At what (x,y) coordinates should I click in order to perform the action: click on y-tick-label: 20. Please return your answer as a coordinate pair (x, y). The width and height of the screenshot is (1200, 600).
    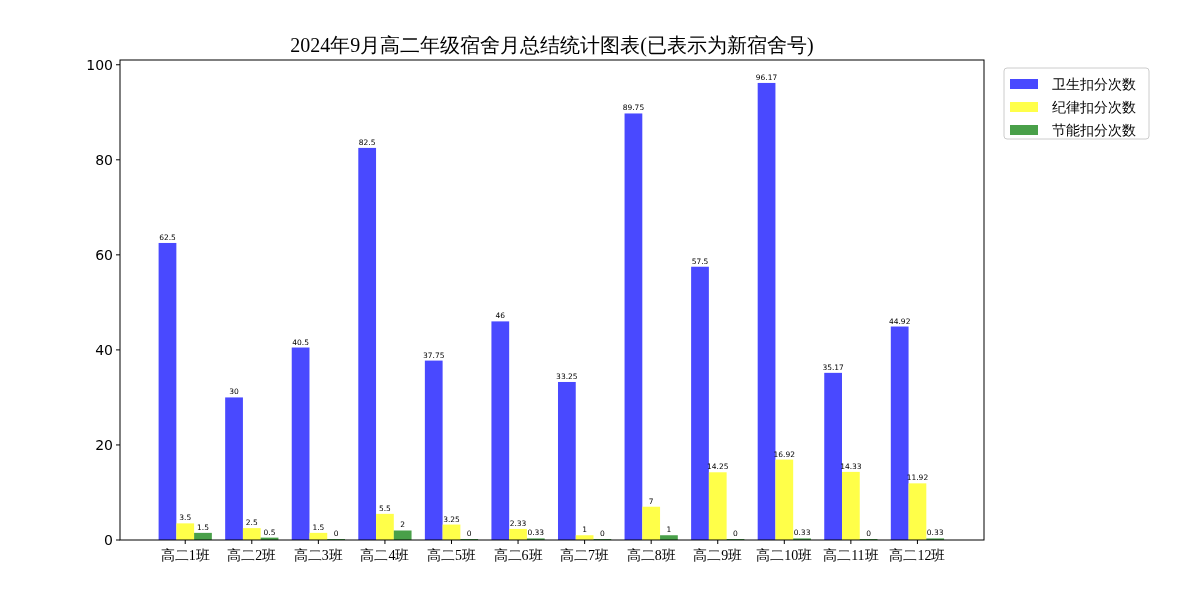
    Looking at the image, I should click on (104, 444).